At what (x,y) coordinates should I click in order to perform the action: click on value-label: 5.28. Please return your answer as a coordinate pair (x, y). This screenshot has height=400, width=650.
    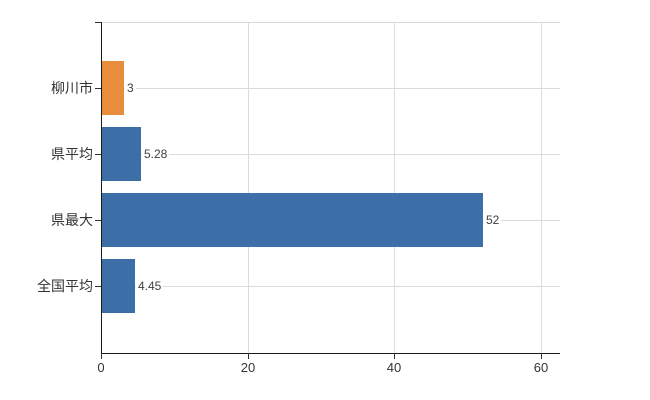
    Looking at the image, I should click on (156, 154).